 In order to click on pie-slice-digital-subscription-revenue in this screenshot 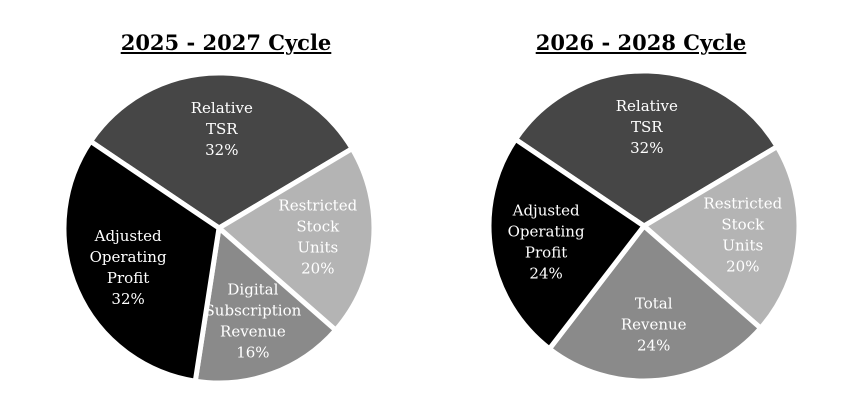, I will do `click(265, 305)`.